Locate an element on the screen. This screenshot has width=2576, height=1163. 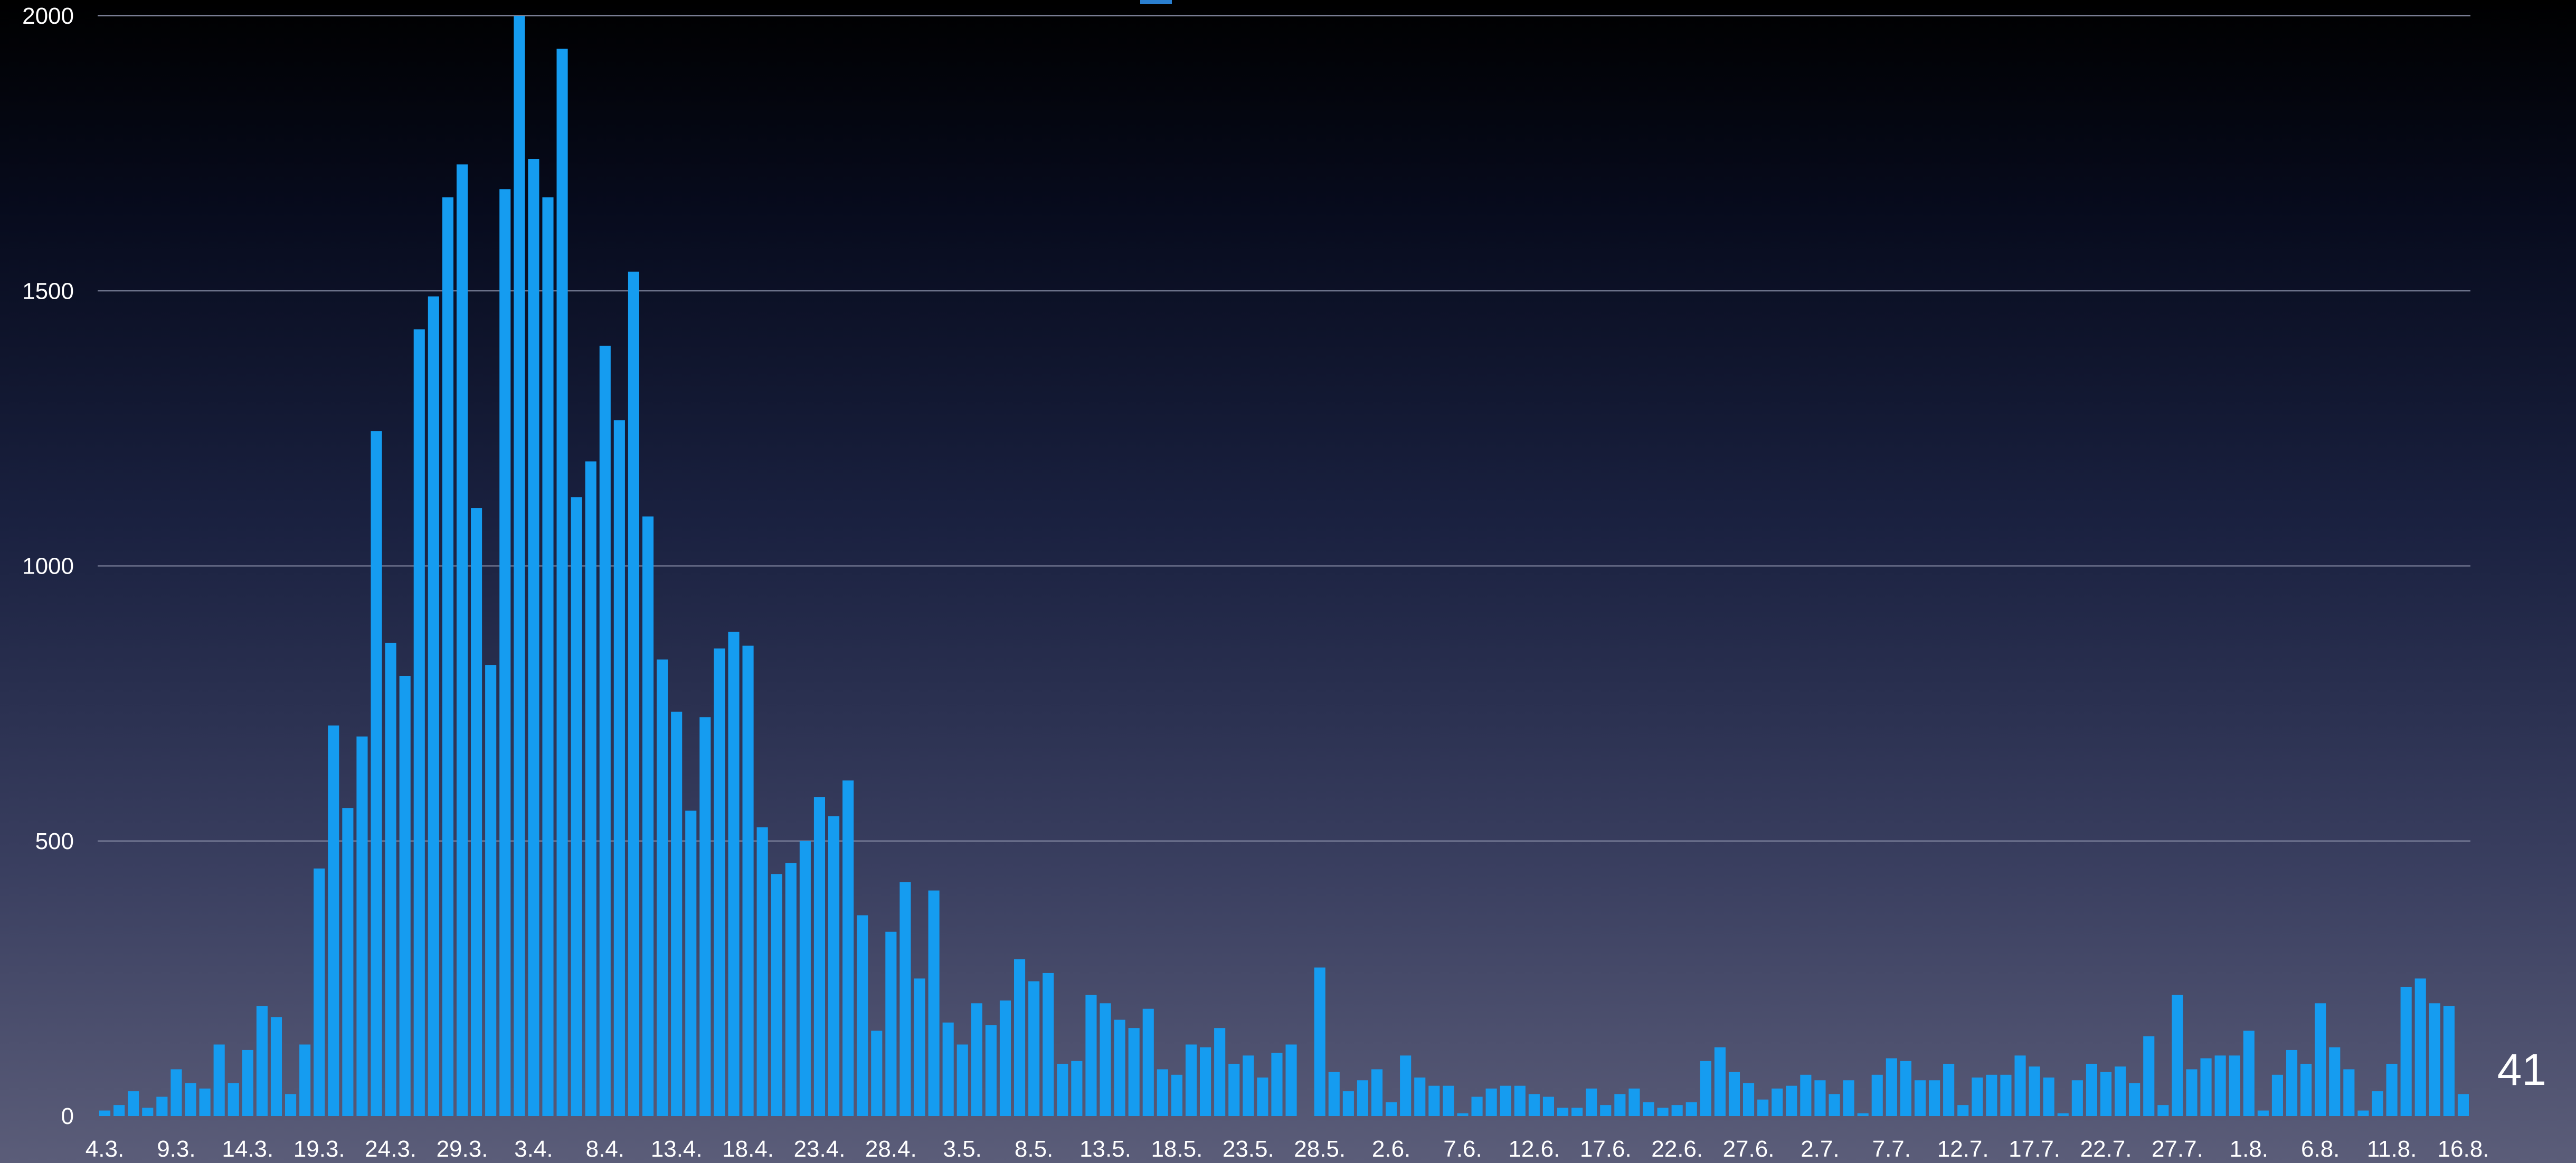
x-tick-label: 18.4. is located at coordinates (748, 1149).